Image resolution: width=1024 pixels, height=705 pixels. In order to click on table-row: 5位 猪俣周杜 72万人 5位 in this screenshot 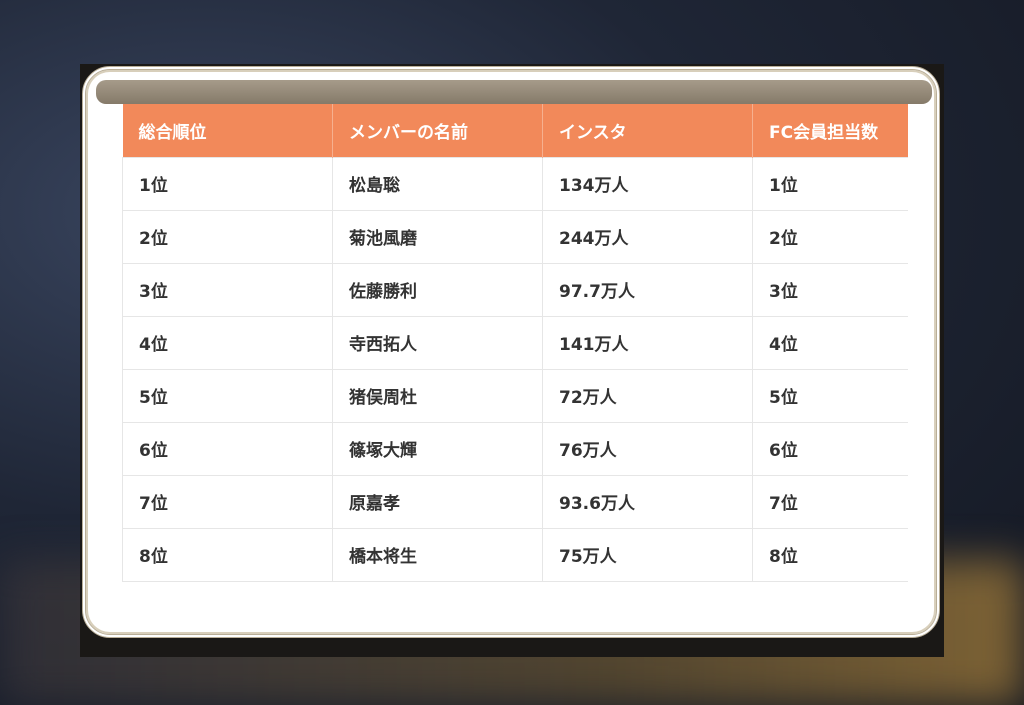, I will do `click(515, 395)`.